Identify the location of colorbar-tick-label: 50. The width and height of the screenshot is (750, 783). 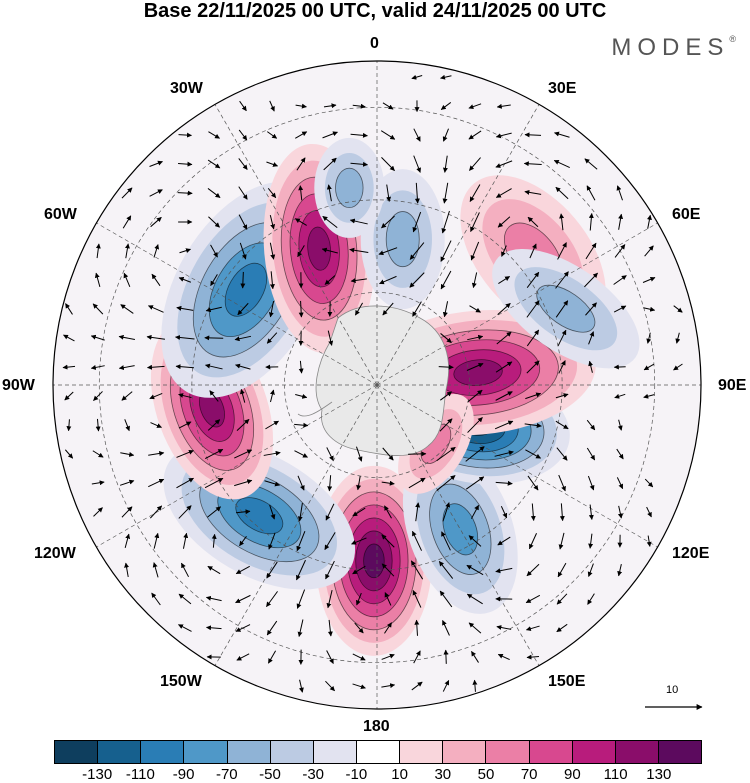
(486, 774).